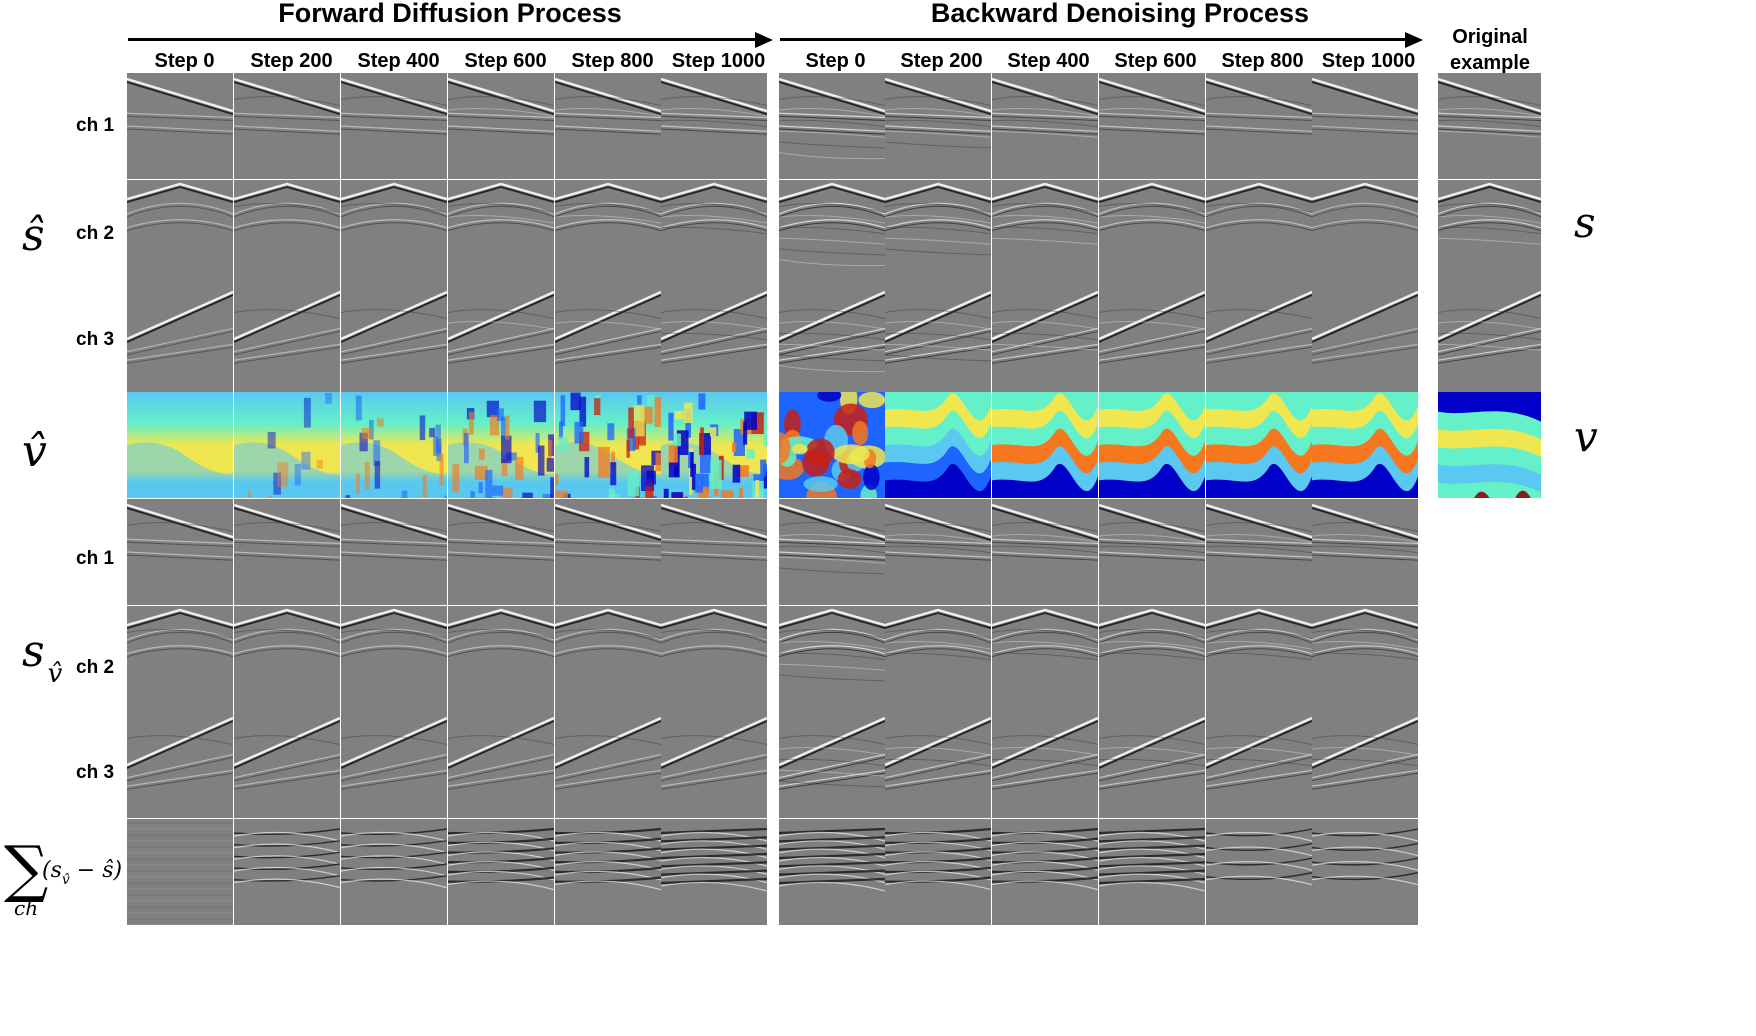 The height and width of the screenshot is (1036, 1756). I want to click on backward-step-label: Step 800, so click(1262, 61).